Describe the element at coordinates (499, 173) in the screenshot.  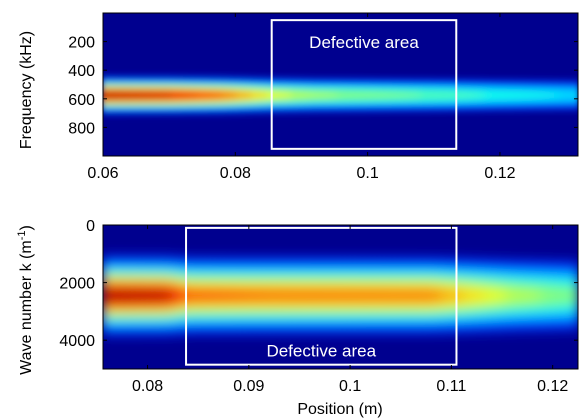
I see `top-x-tick-label: 0.12` at that location.